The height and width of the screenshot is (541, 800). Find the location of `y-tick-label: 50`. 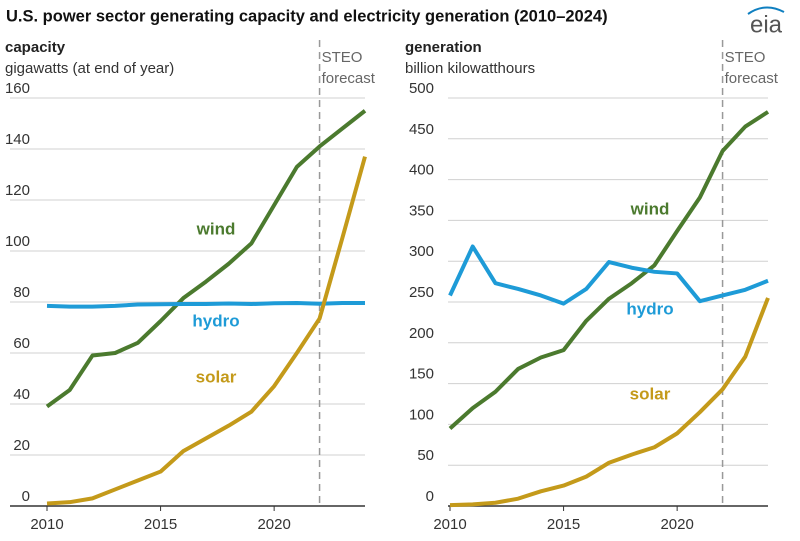

y-tick-label: 50 is located at coordinates (425, 455).